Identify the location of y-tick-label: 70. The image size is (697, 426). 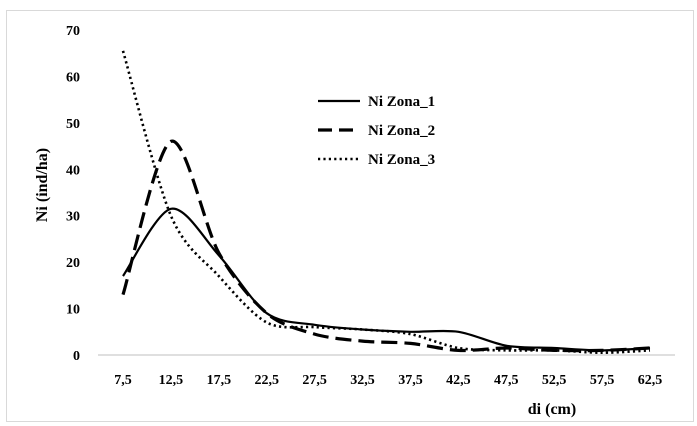
(73, 31).